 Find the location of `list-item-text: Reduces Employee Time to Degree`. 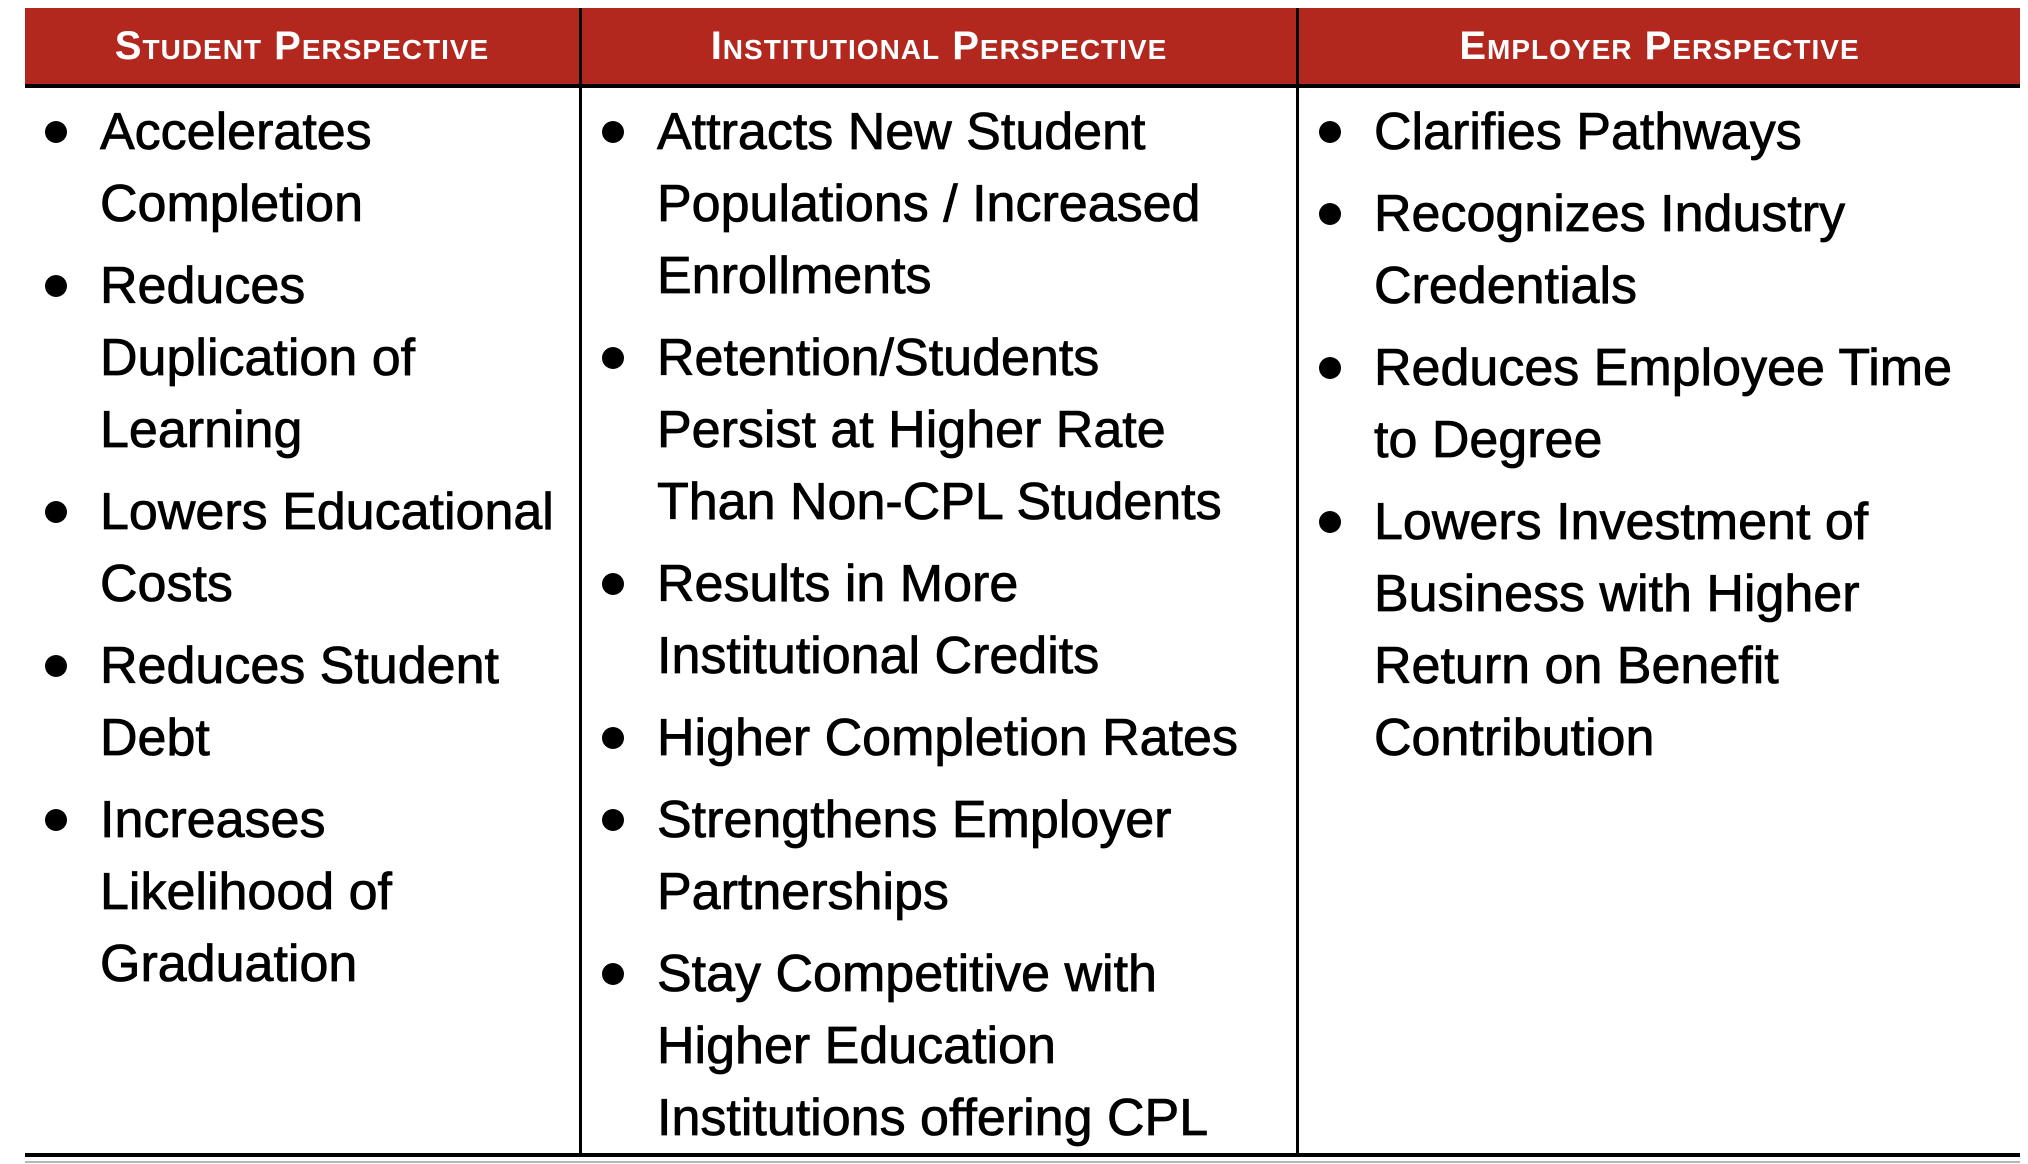

list-item-text: Reduces Employee Time to Degree is located at coordinates (1663, 404).